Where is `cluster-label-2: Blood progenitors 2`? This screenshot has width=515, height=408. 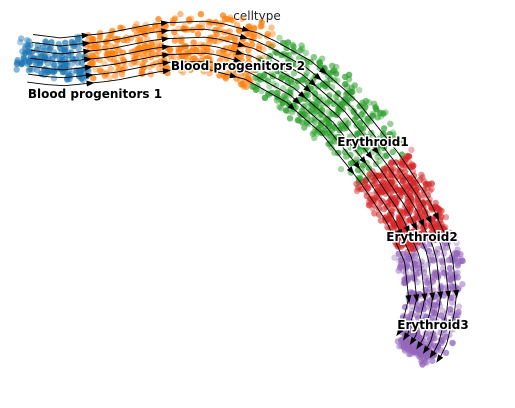
cluster-label-2: Blood progenitors 2 is located at coordinates (238, 66).